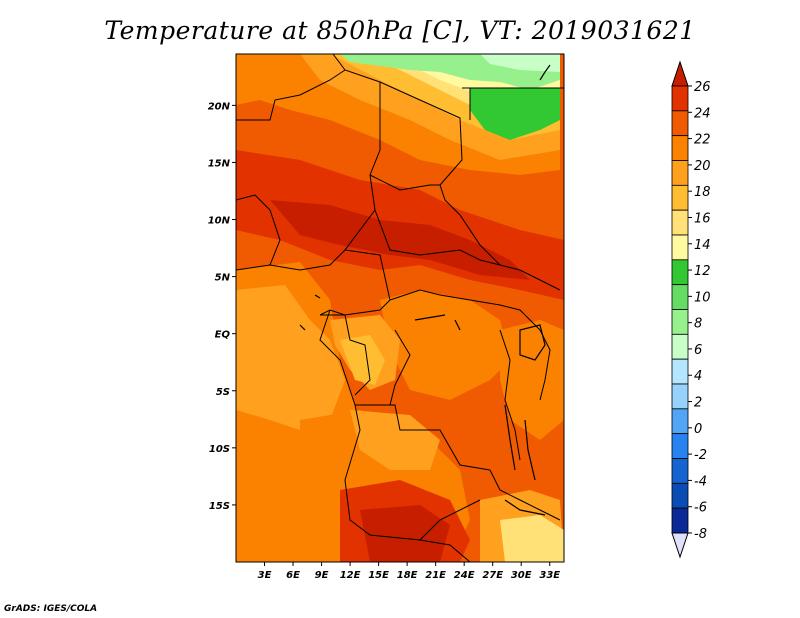 This screenshot has width=800, height=618. Describe the element at coordinates (445, 345) in the screenshot. I see `region-drc-warm` at that location.